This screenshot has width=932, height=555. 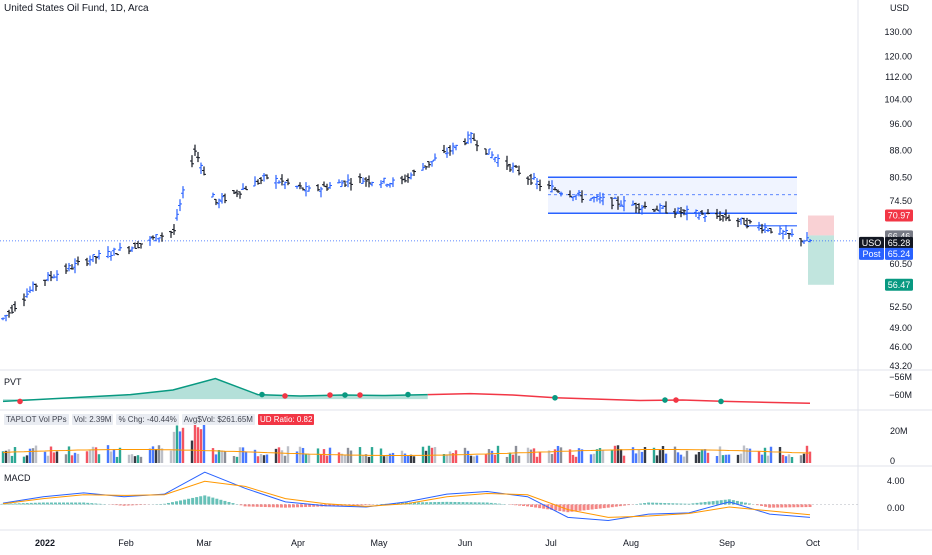 What do you see at coordinates (126, 543) in the screenshot?
I see `time-axis-label: Feb` at bounding box center [126, 543].